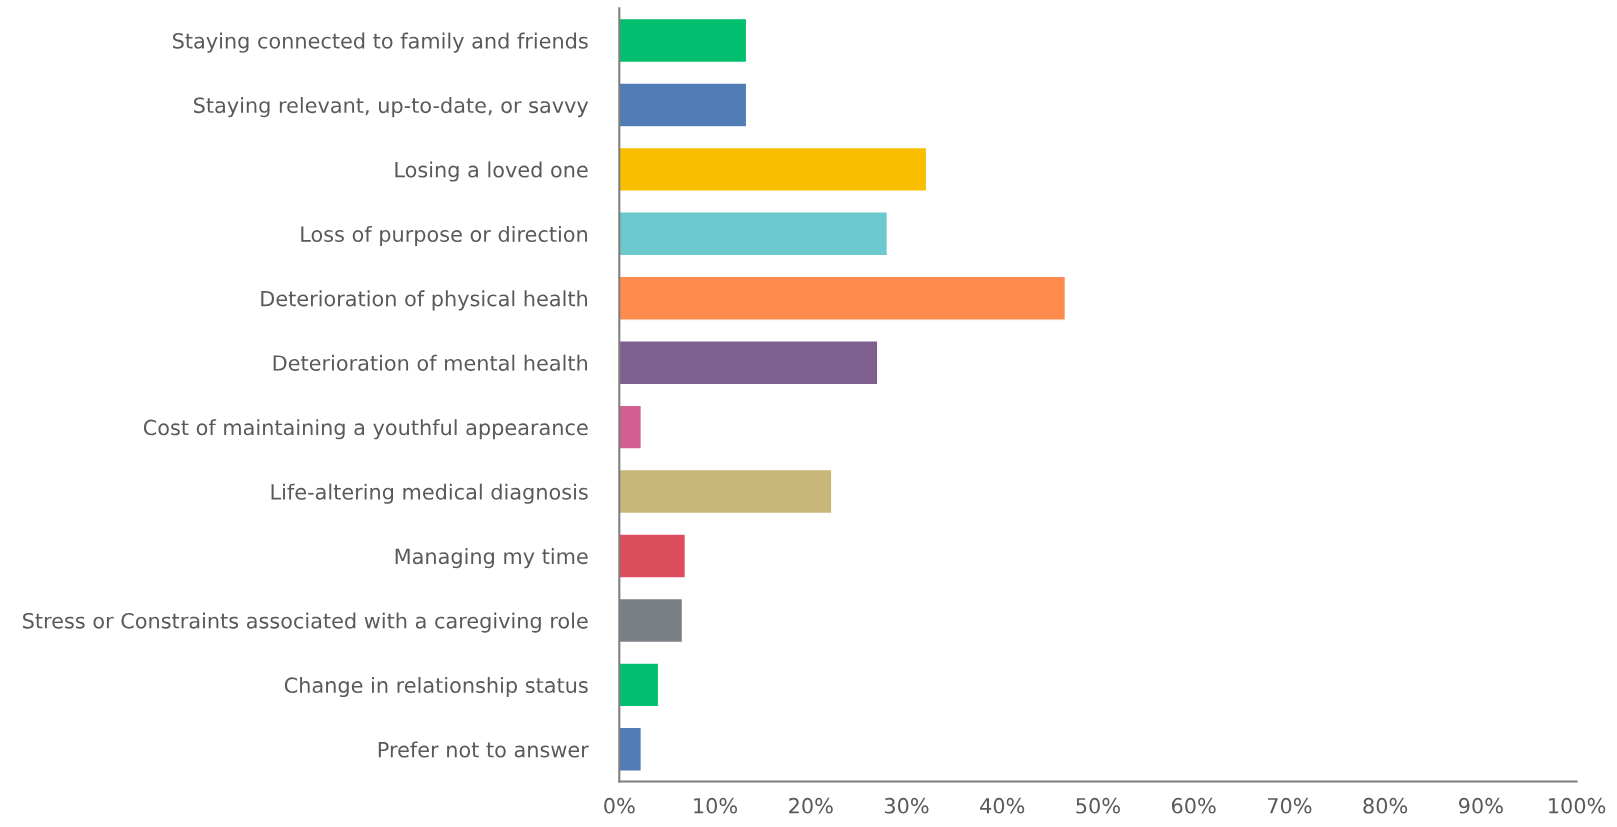  Describe the element at coordinates (1002, 805) in the screenshot. I see `x-tick-label: 40%` at that location.